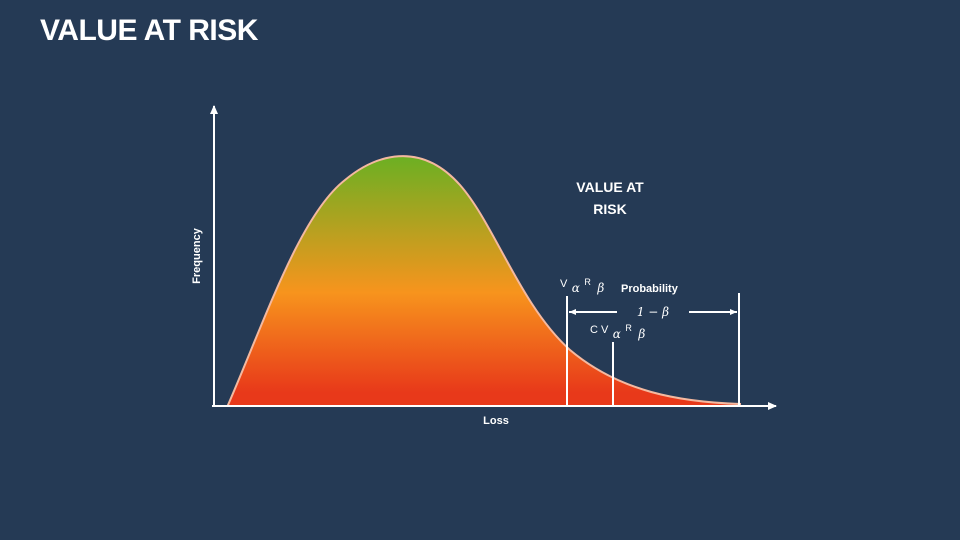 This screenshot has width=960, height=540. Describe the element at coordinates (197, 255) in the screenshot. I see `y-axis-label: Frequency` at that location.